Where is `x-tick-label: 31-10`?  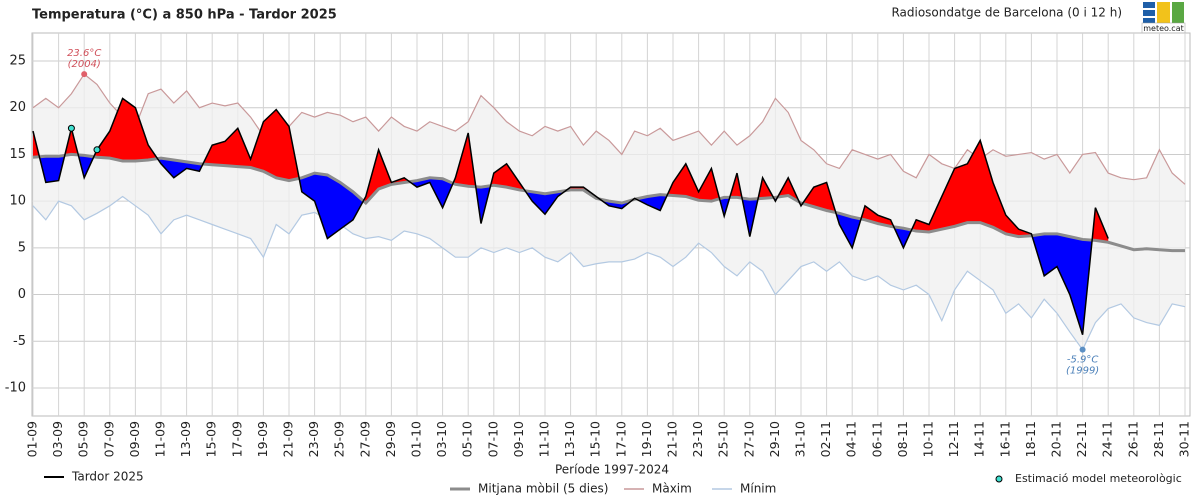
x-tick-label: 31-10 is located at coordinates (800, 439).